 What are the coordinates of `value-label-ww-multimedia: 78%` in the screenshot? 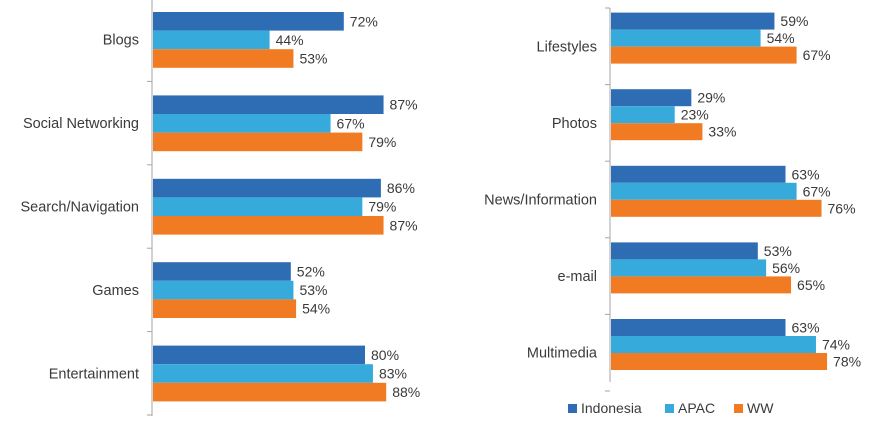 It's located at (847, 362).